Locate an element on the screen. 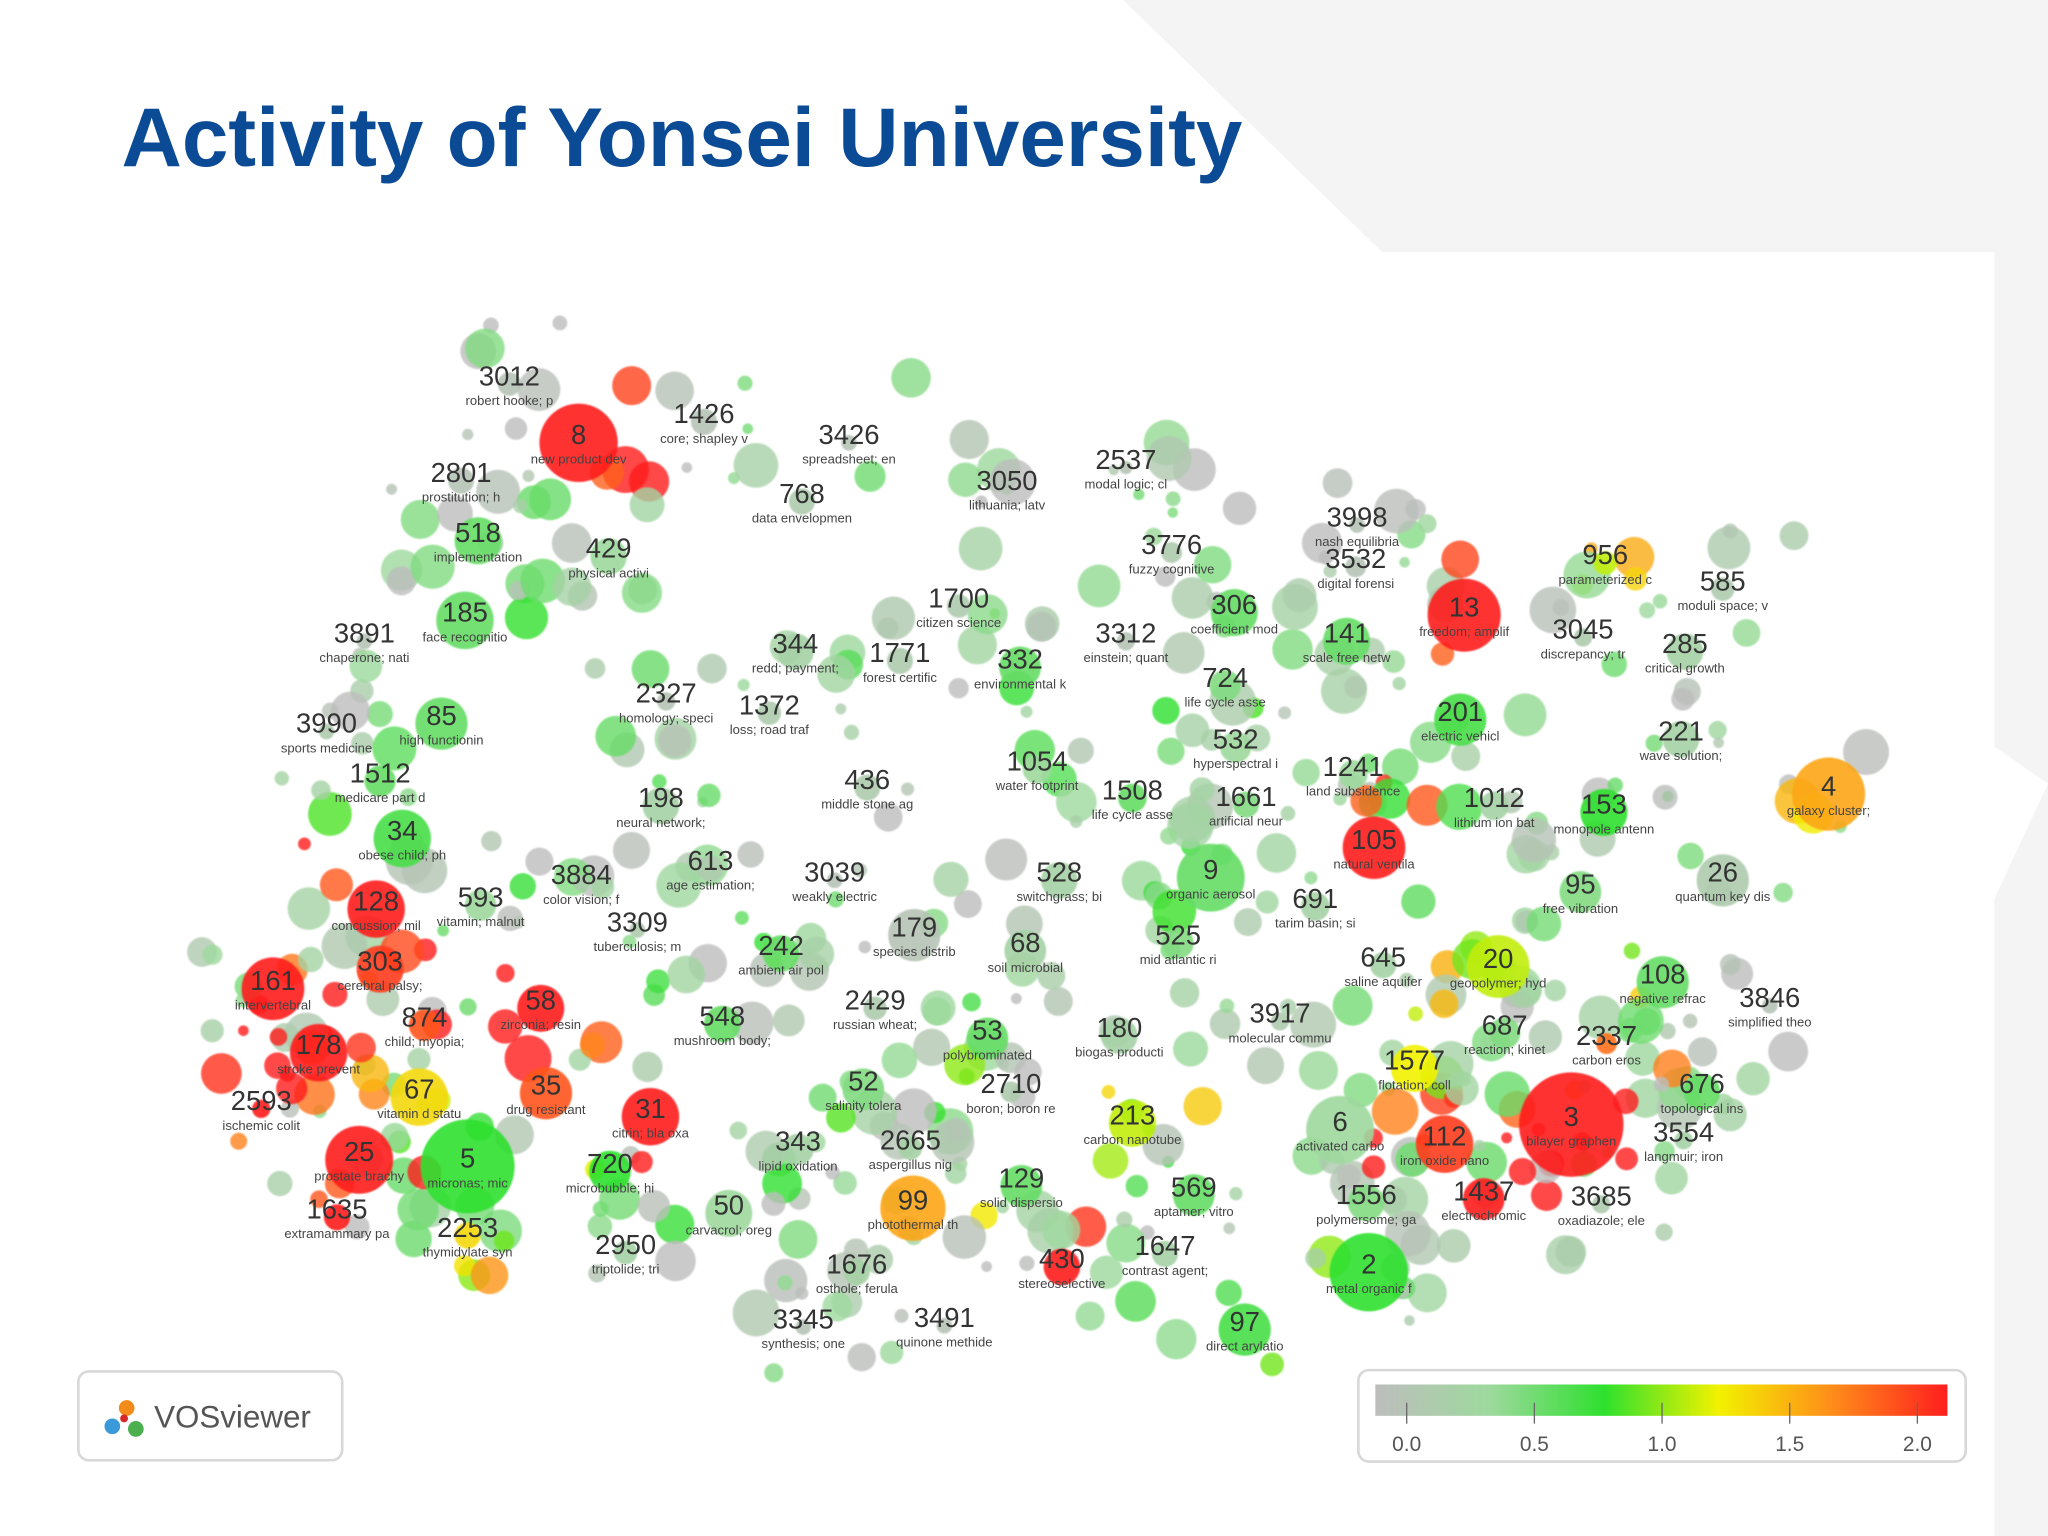 This screenshot has height=1536, width=2048. node-id: 343 is located at coordinates (798, 1141).